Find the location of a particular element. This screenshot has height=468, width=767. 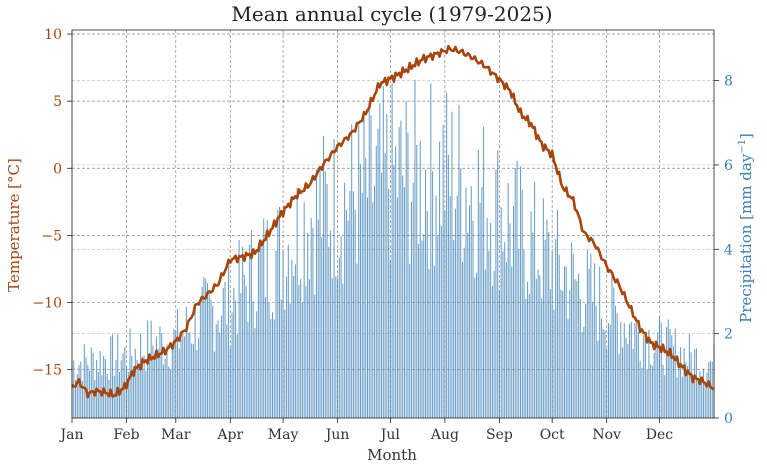

left-tick-label: −10 is located at coordinates (47, 304).